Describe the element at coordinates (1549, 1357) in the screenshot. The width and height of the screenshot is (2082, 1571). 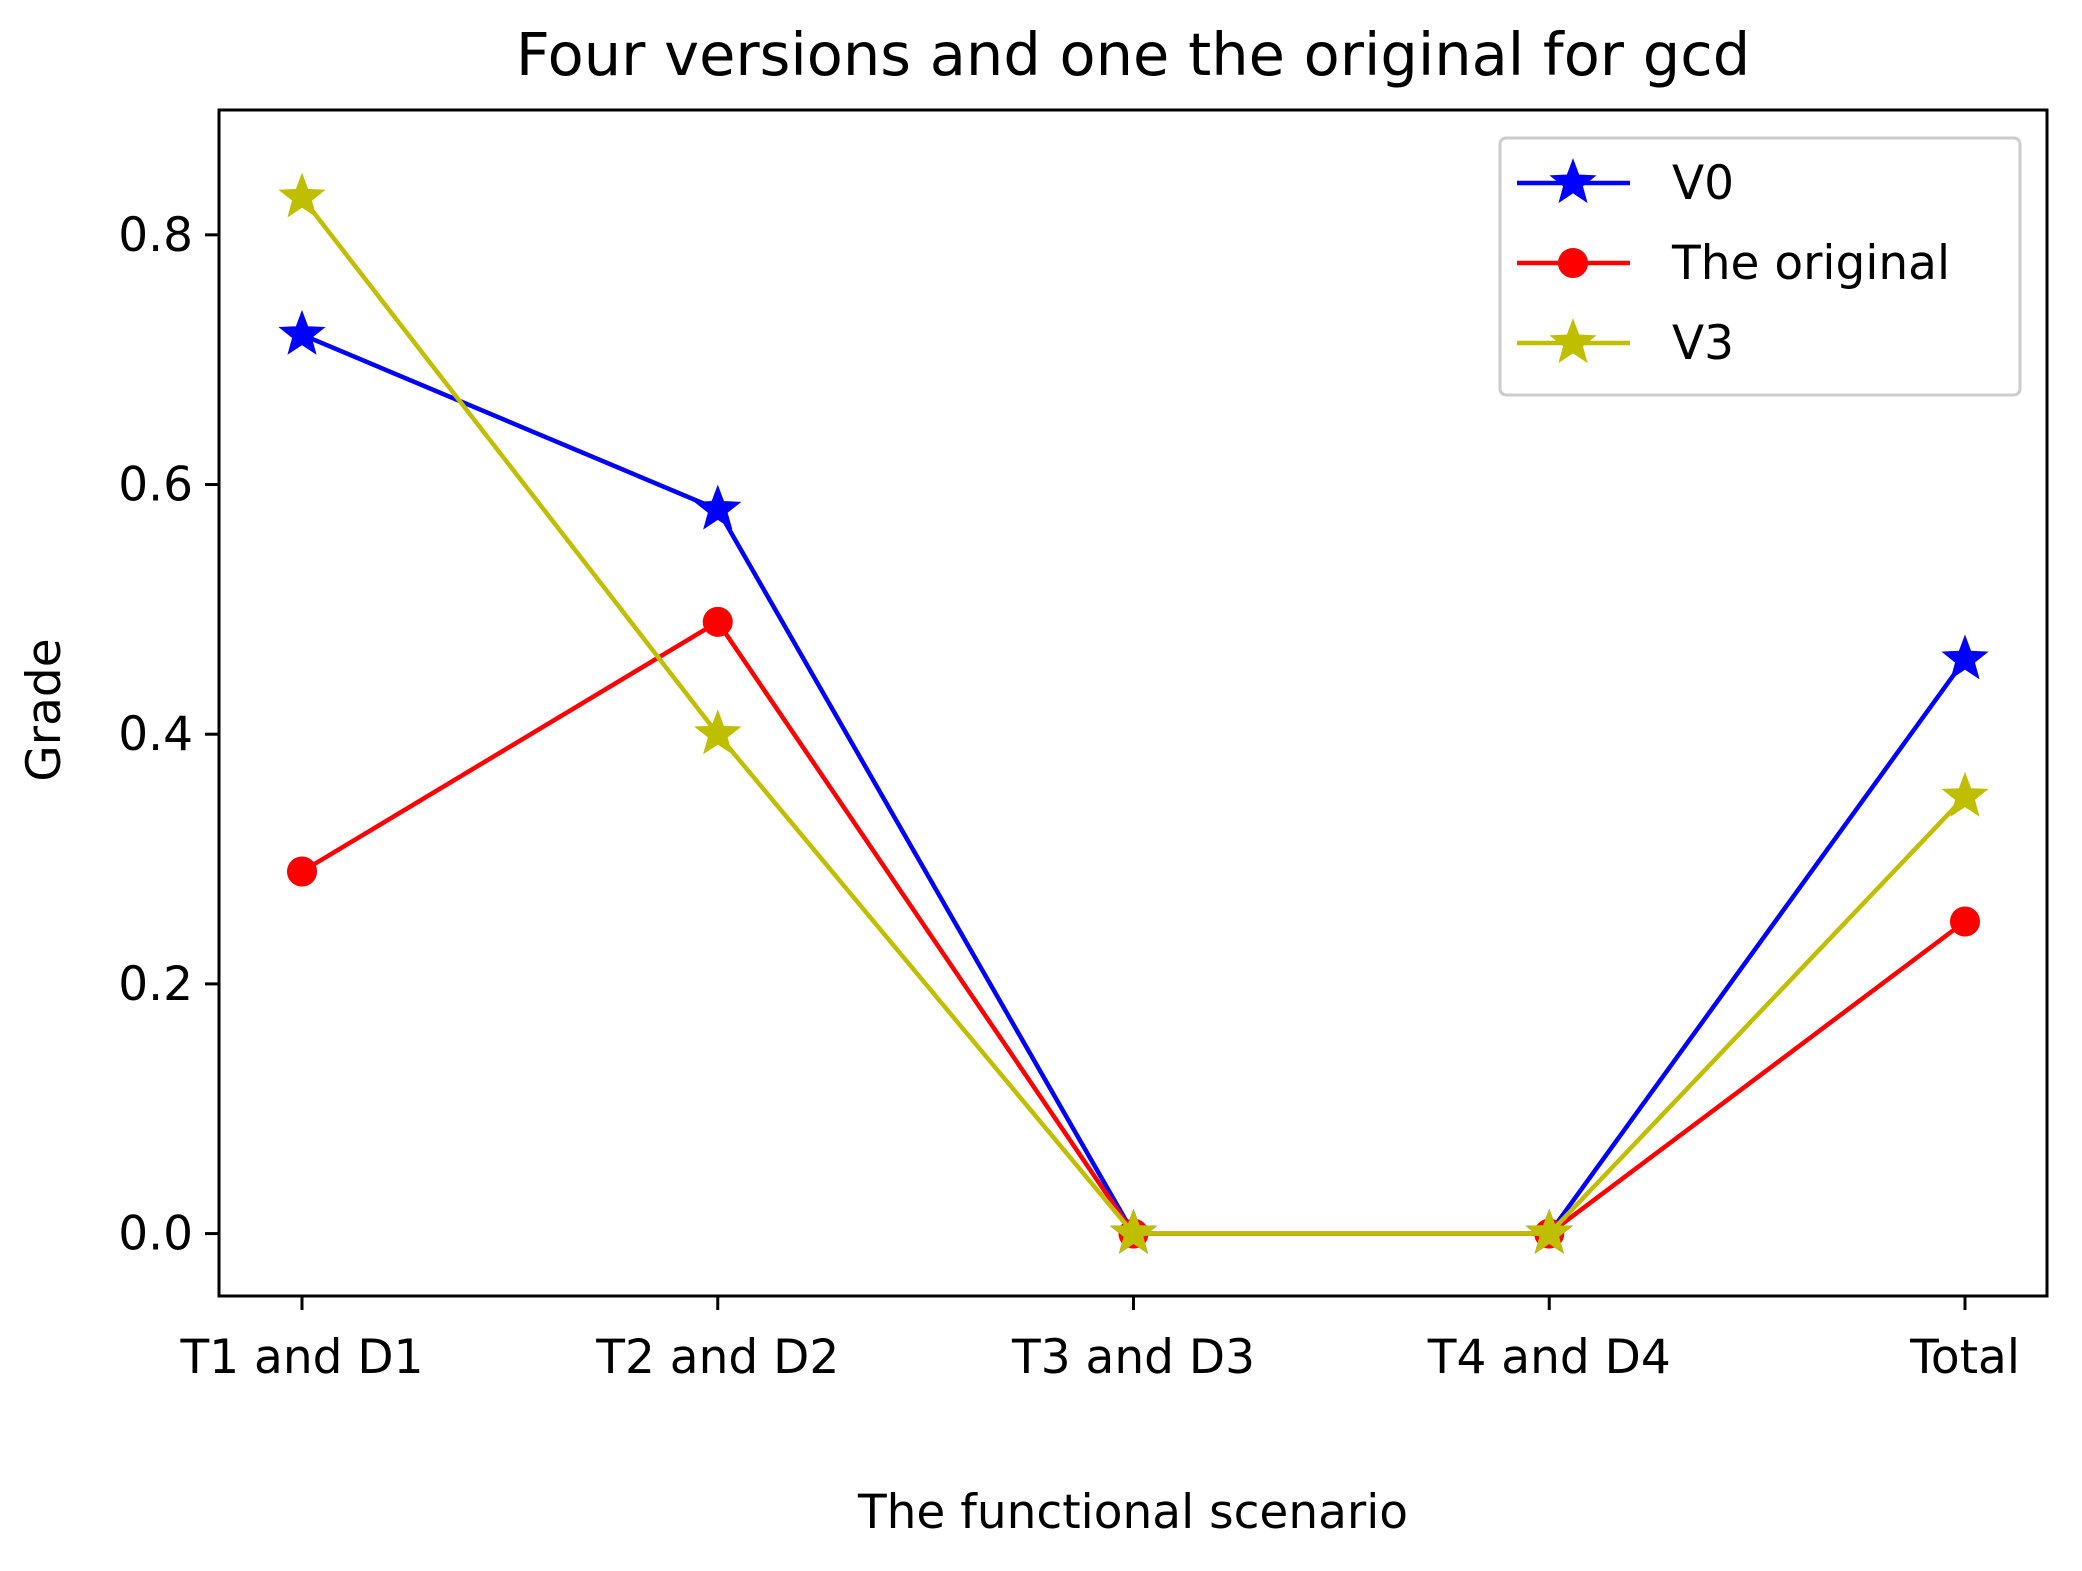
I see `x-tick-label-3: T4 and D4` at that location.